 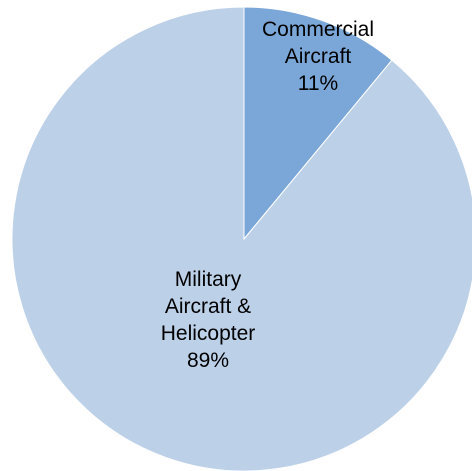 What do you see at coordinates (208, 306) in the screenshot?
I see `slice-name-line: Aircraft &` at bounding box center [208, 306].